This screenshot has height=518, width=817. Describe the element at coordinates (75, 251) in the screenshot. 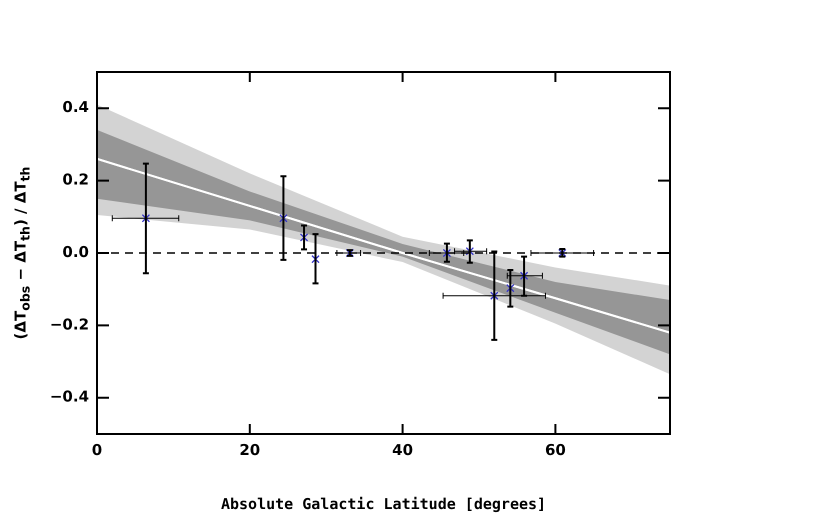

I see `y-tick-label: 0.0` at that location.